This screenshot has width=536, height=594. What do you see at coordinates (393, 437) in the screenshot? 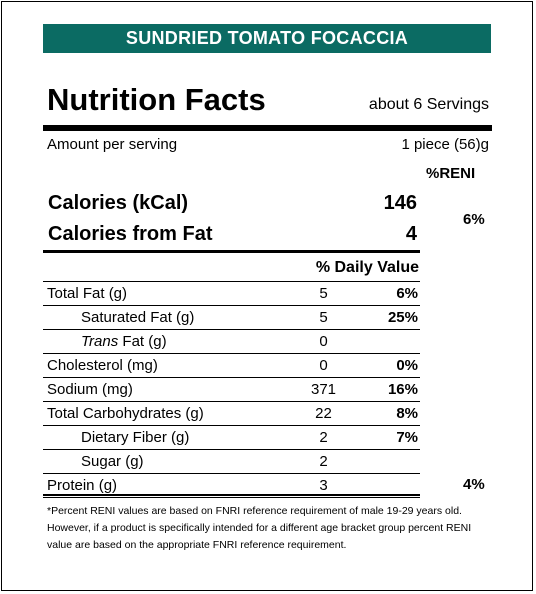
I see `nutrient-daily-value: 7%` at bounding box center [393, 437].